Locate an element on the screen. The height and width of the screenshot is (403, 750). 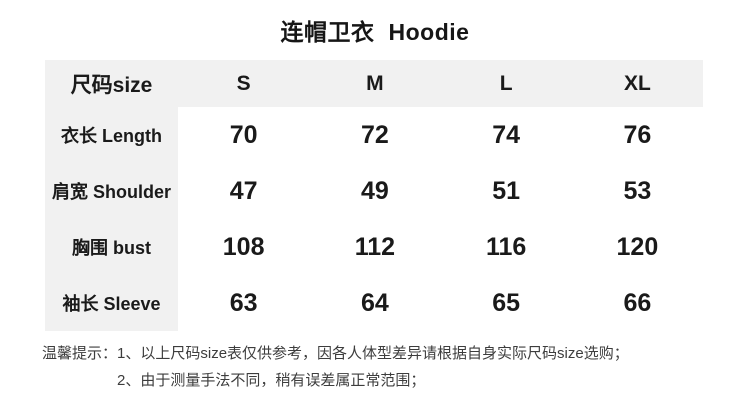
header-cell-m: M is located at coordinates (375, 83).